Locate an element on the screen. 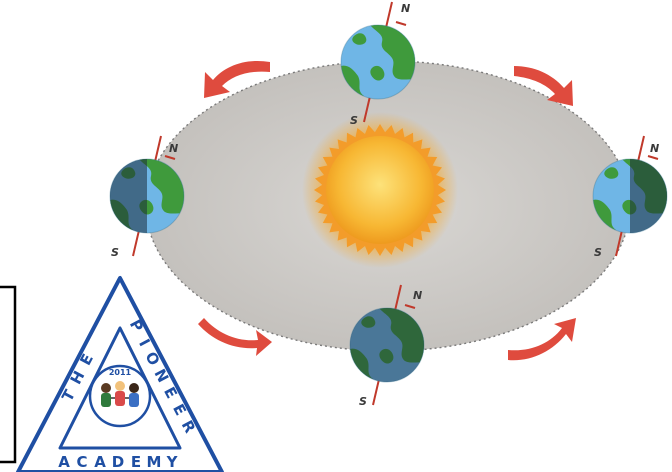 The height and width of the screenshot is (472, 672). arrow-top-left-icon is located at coordinates (237, 79).